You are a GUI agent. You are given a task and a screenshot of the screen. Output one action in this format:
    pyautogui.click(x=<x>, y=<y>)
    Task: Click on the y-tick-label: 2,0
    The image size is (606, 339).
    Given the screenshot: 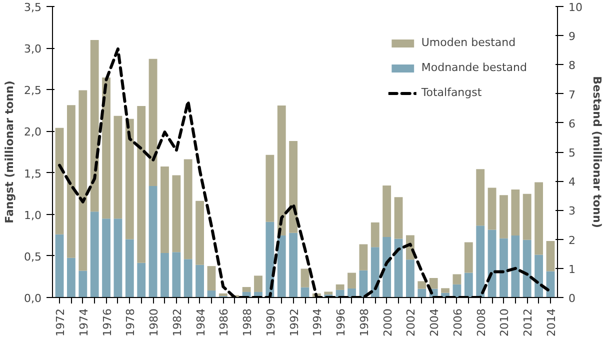 What is the action you would take?
    pyautogui.click(x=33, y=132)
    